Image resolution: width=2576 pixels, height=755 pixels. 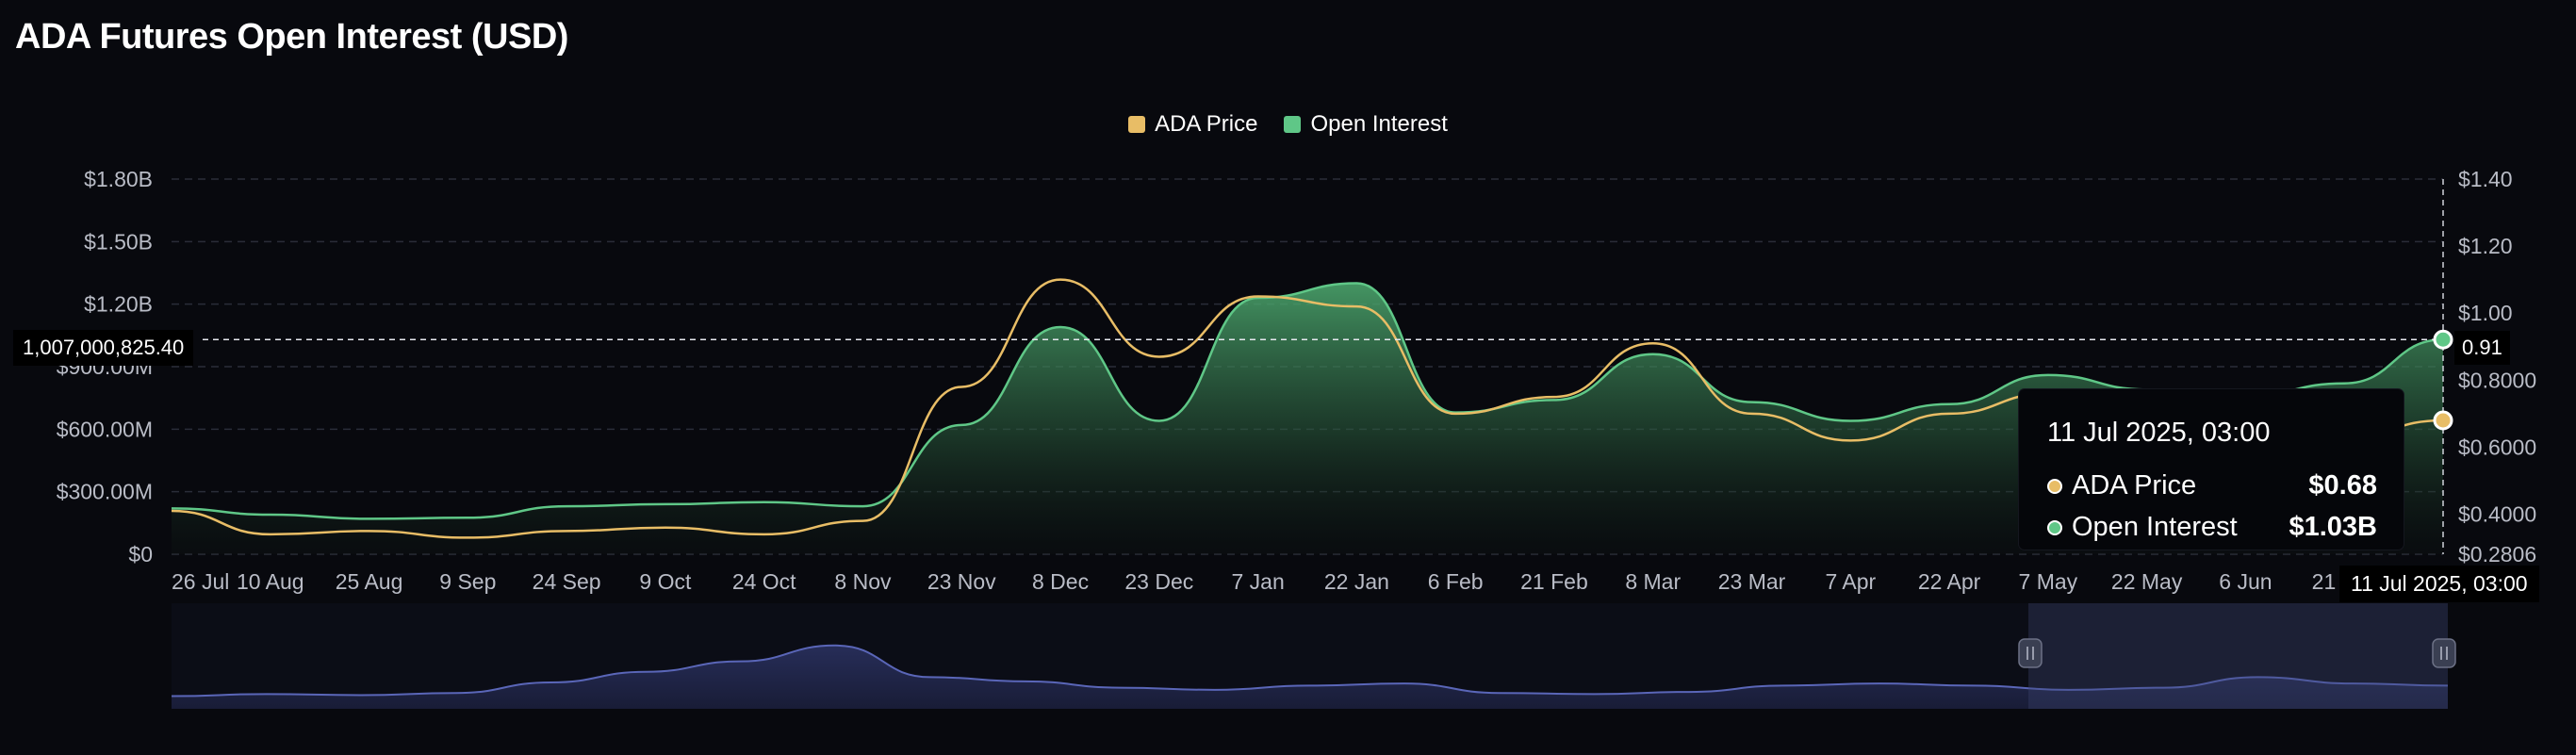 I want to click on chart-legend: ADA Price Open Interest, so click(x=1288, y=124).